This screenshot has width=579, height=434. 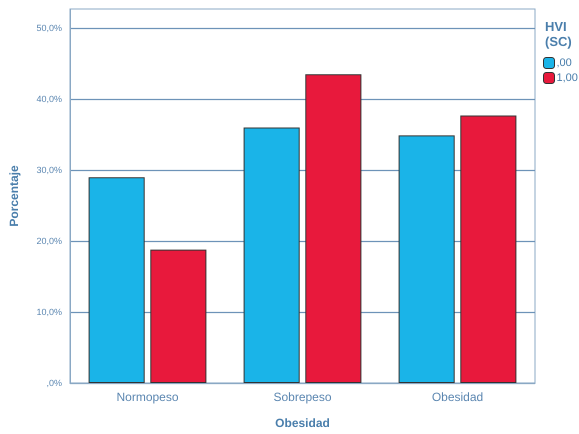 What do you see at coordinates (567, 78) in the screenshot?
I see `legend-label: 1,00` at bounding box center [567, 78].